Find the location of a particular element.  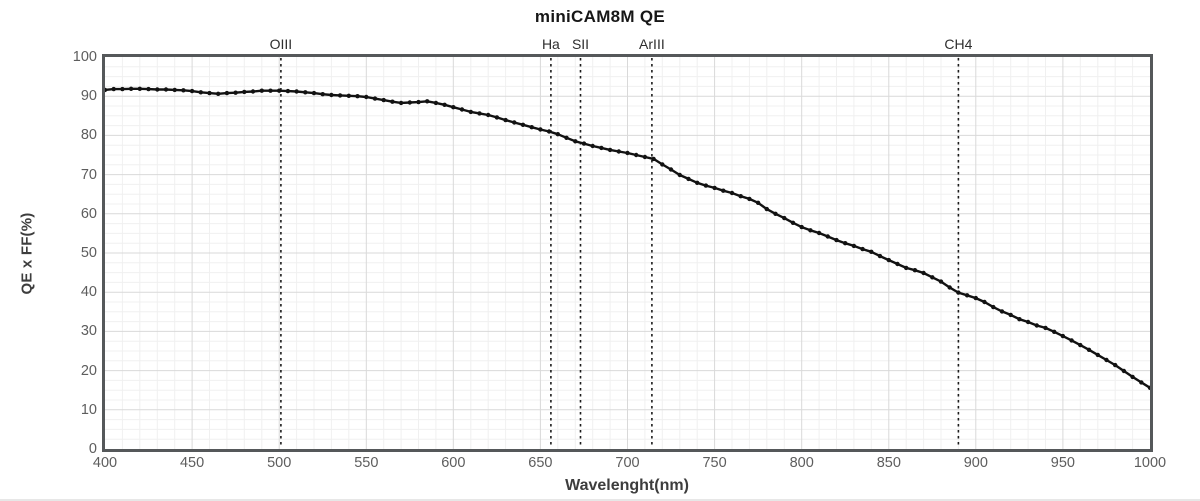

y-tick-label-60: 60 is located at coordinates (88, 213).